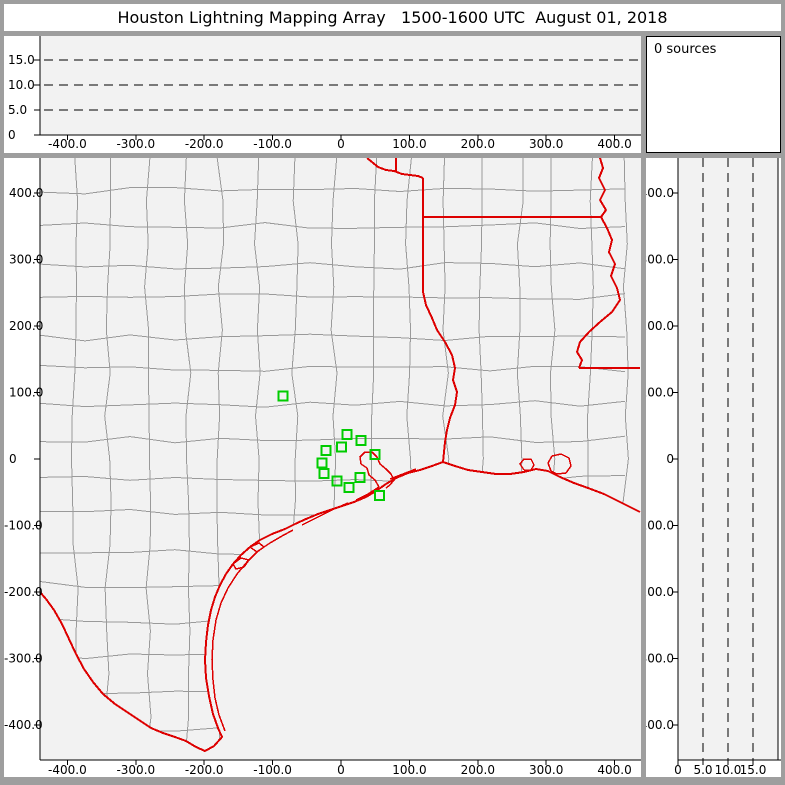 The image size is (785, 785). Describe the element at coordinates (713, 94) in the screenshot. I see `sources-count-panel: 0 sources` at that location.